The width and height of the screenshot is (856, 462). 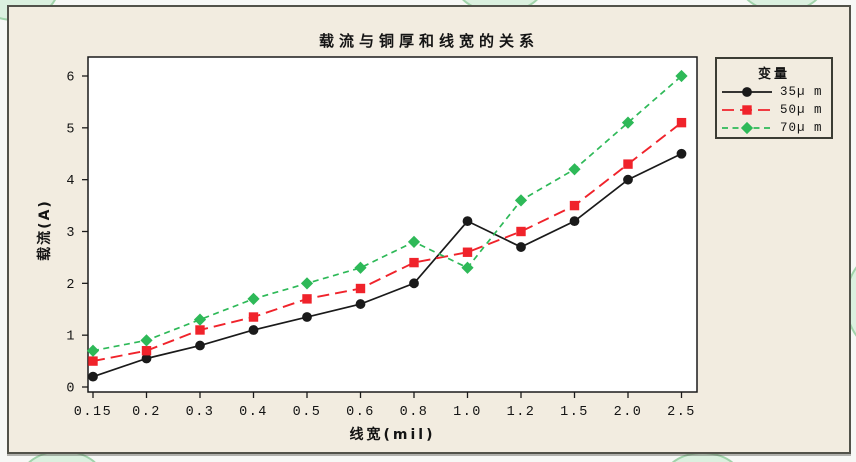 What do you see at coordinates (774, 128) in the screenshot?
I see `legend-entry-70um: 70µ m` at bounding box center [774, 128].